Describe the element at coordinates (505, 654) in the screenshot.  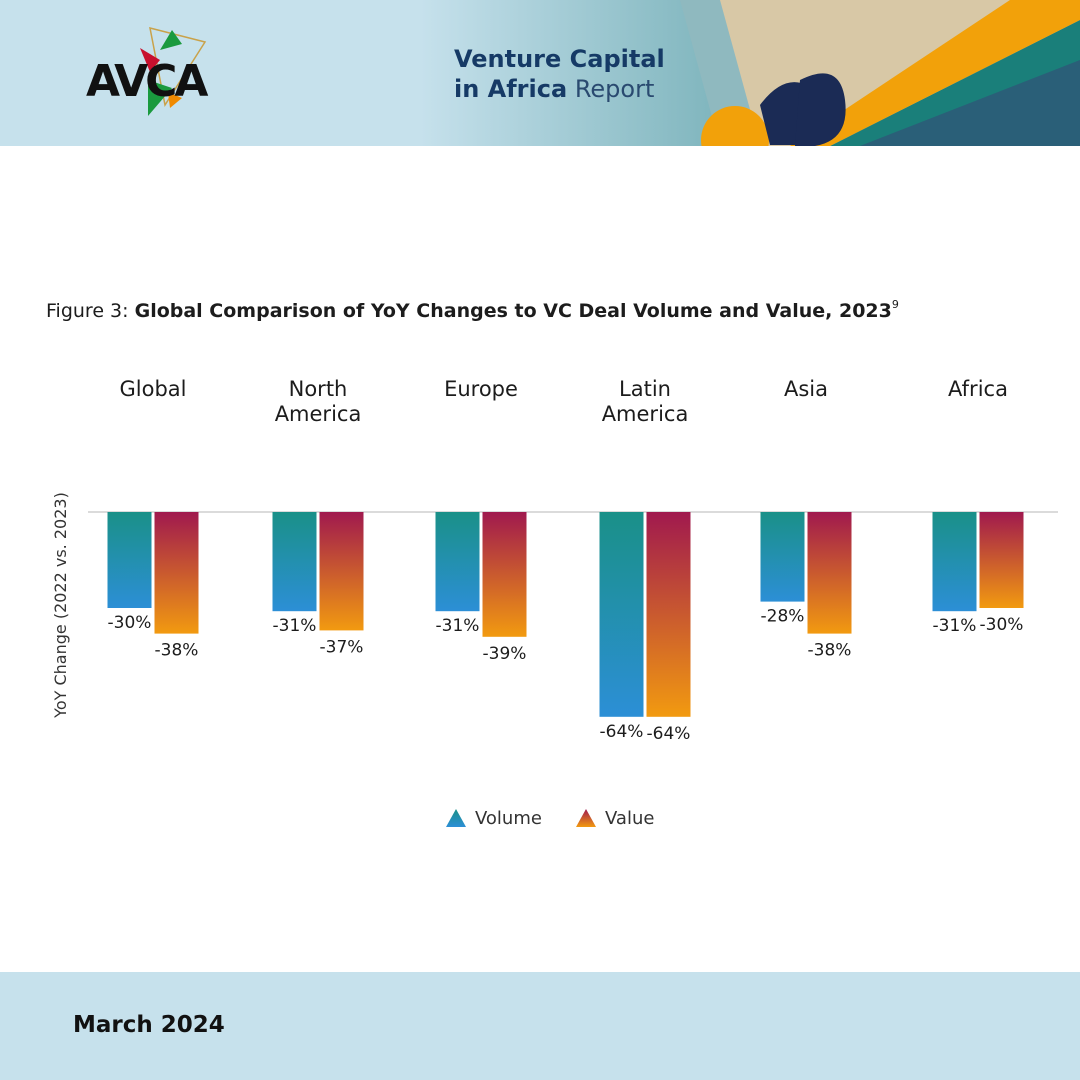
I see `value-data-label: -39%` at that location.